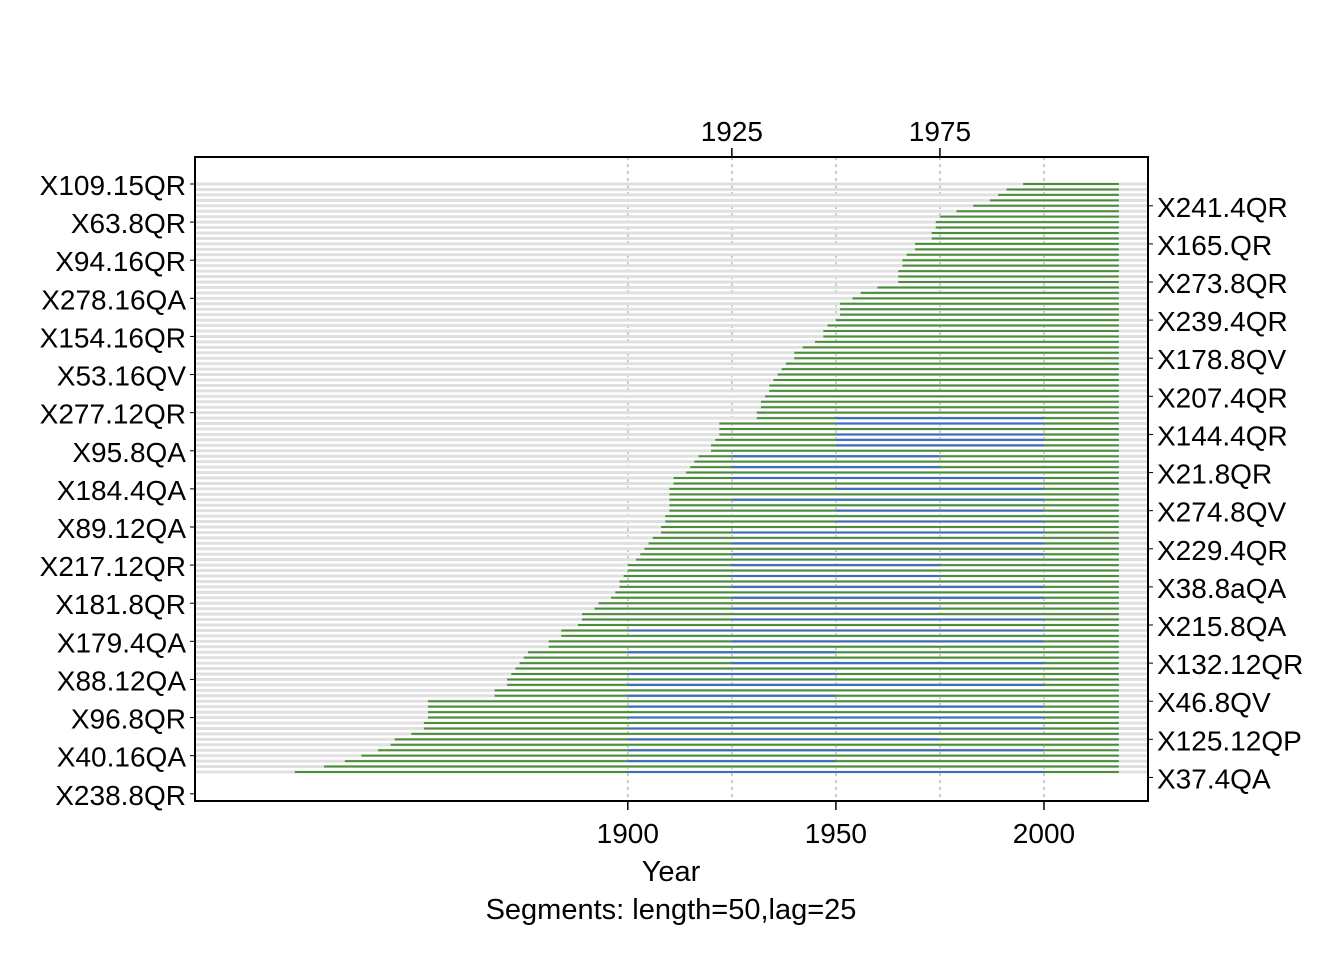  What do you see at coordinates (128, 719) in the screenshot?
I see `left-series-label: X96.8QR` at bounding box center [128, 719].